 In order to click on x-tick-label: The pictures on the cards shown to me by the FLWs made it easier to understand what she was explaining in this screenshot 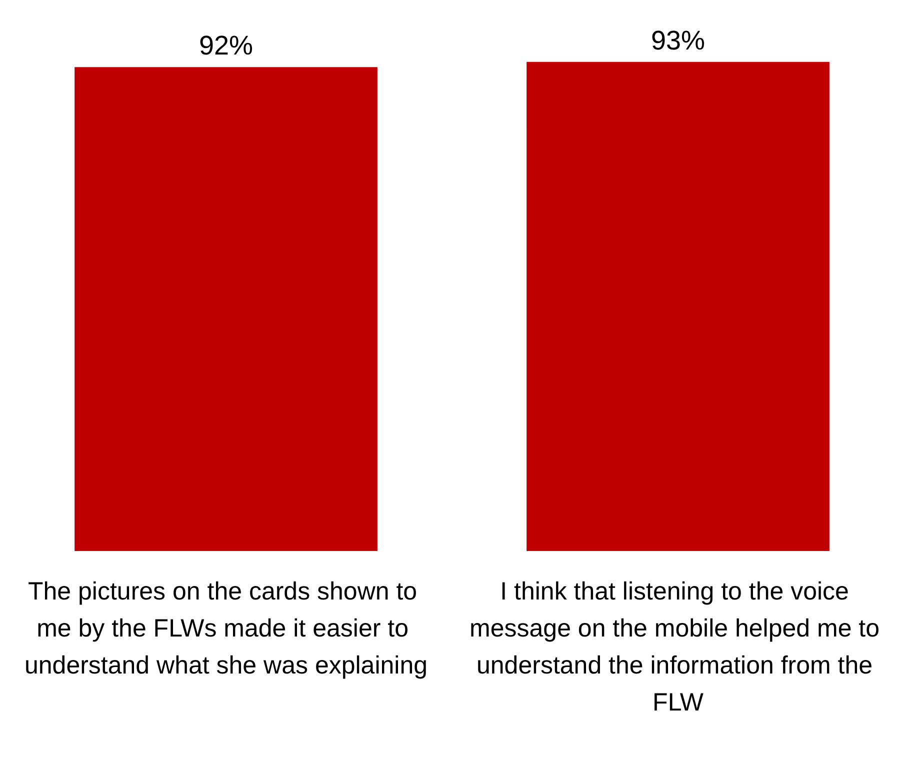, I will do `click(226, 629)`.